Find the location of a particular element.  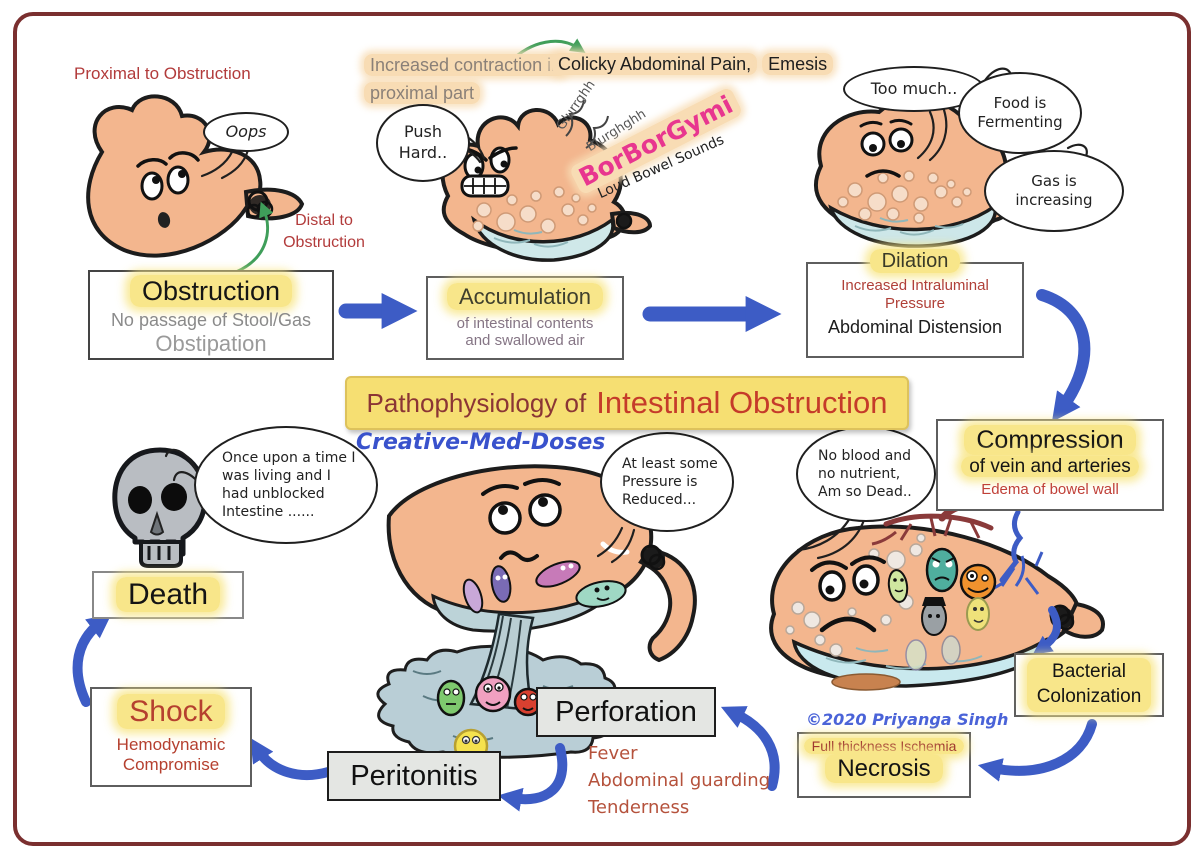

intestine-dilation-cartoon is located at coordinates (924, 172).